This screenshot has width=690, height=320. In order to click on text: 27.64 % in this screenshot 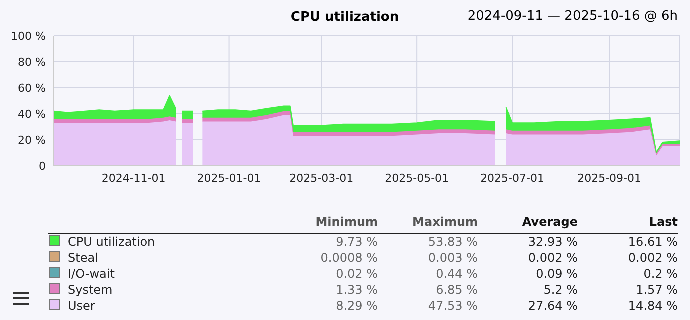, I will do `click(552, 306)`.